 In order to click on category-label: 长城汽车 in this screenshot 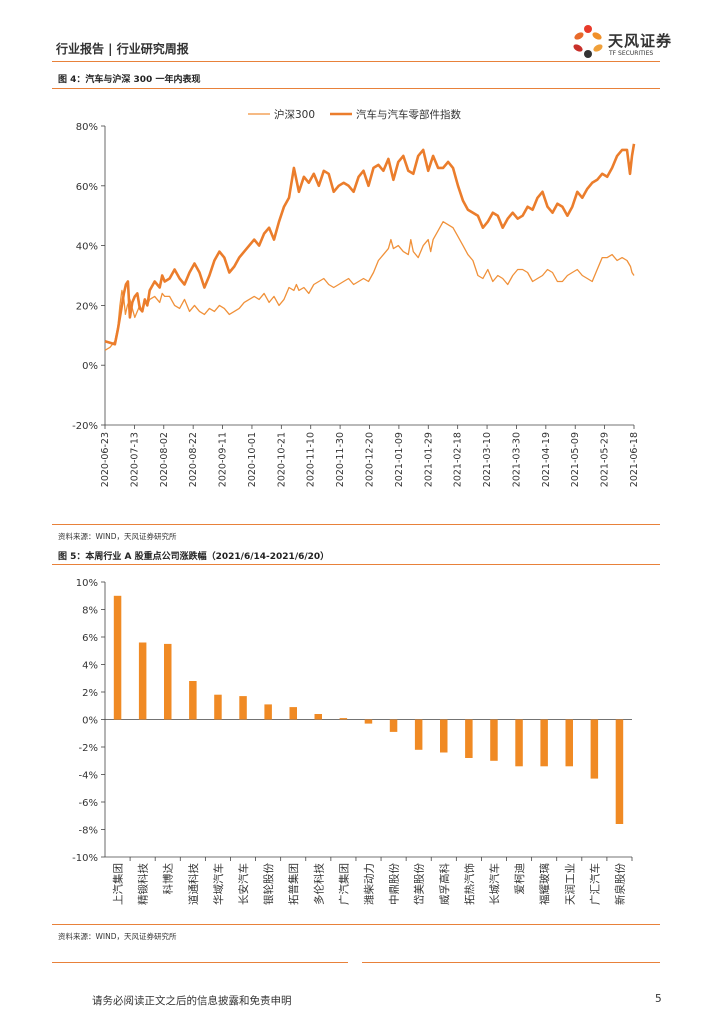, I will do `click(494, 884)`.